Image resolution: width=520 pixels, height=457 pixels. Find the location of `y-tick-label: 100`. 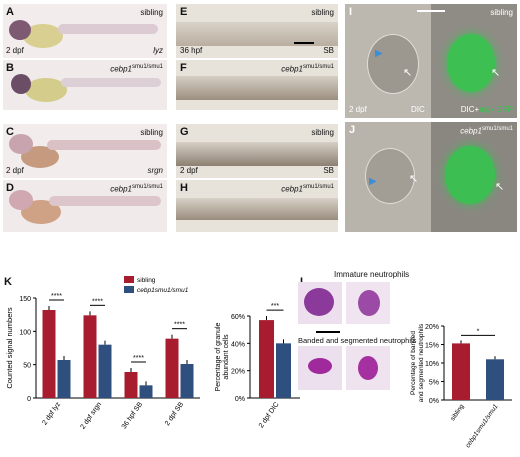

y-tick-label: 100 is located at coordinates (25, 332).